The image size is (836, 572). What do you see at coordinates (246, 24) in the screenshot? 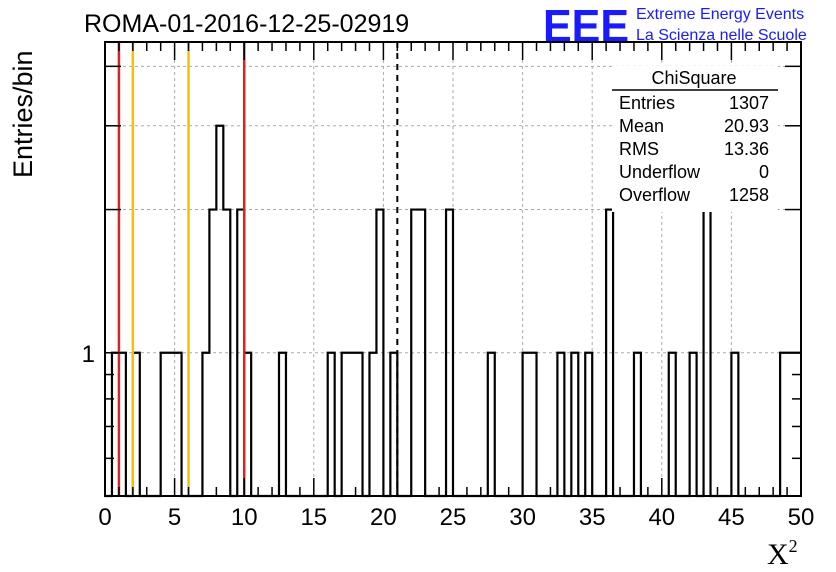
I see `chart-title: ROMA-01-2016-12-25-02919` at bounding box center [246, 24].